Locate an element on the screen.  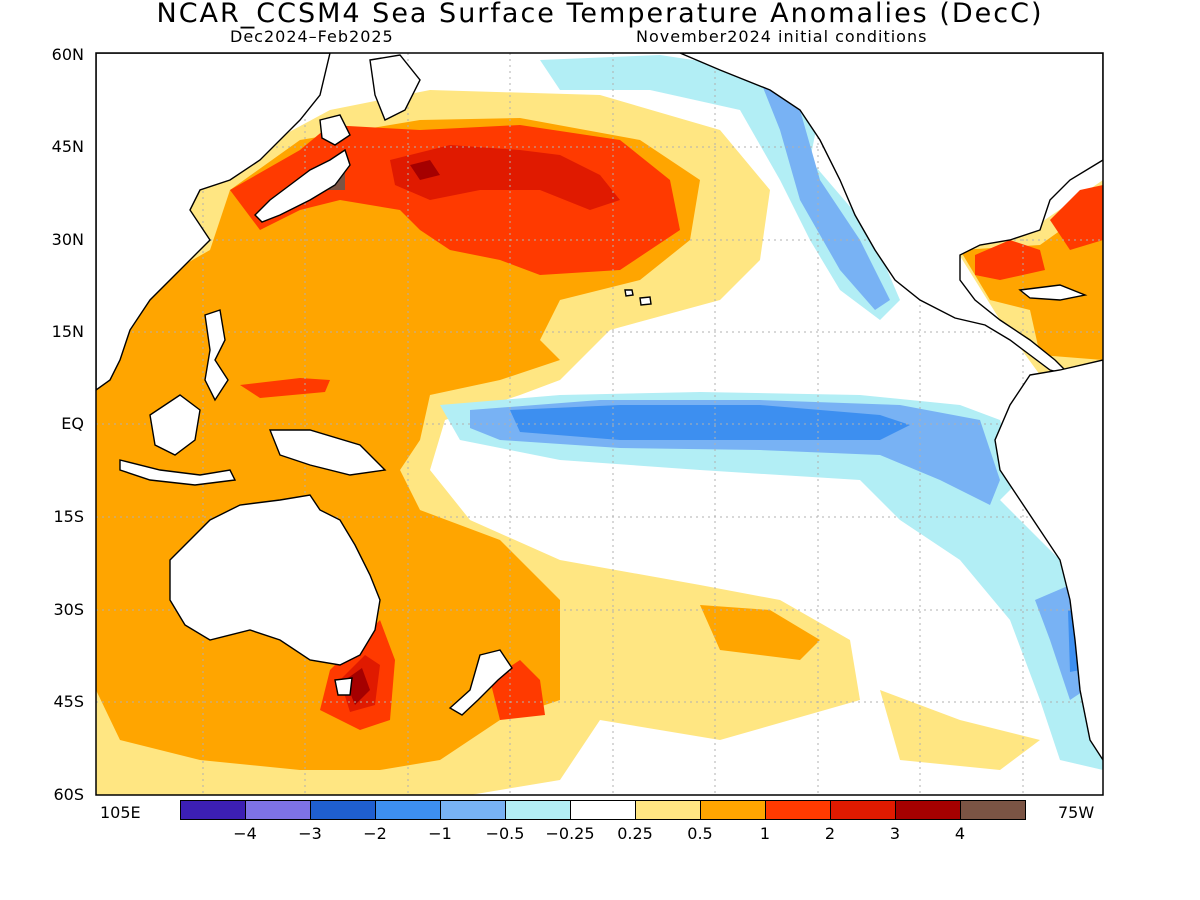
lat-label-60n: 60N is located at coordinates (67, 54).